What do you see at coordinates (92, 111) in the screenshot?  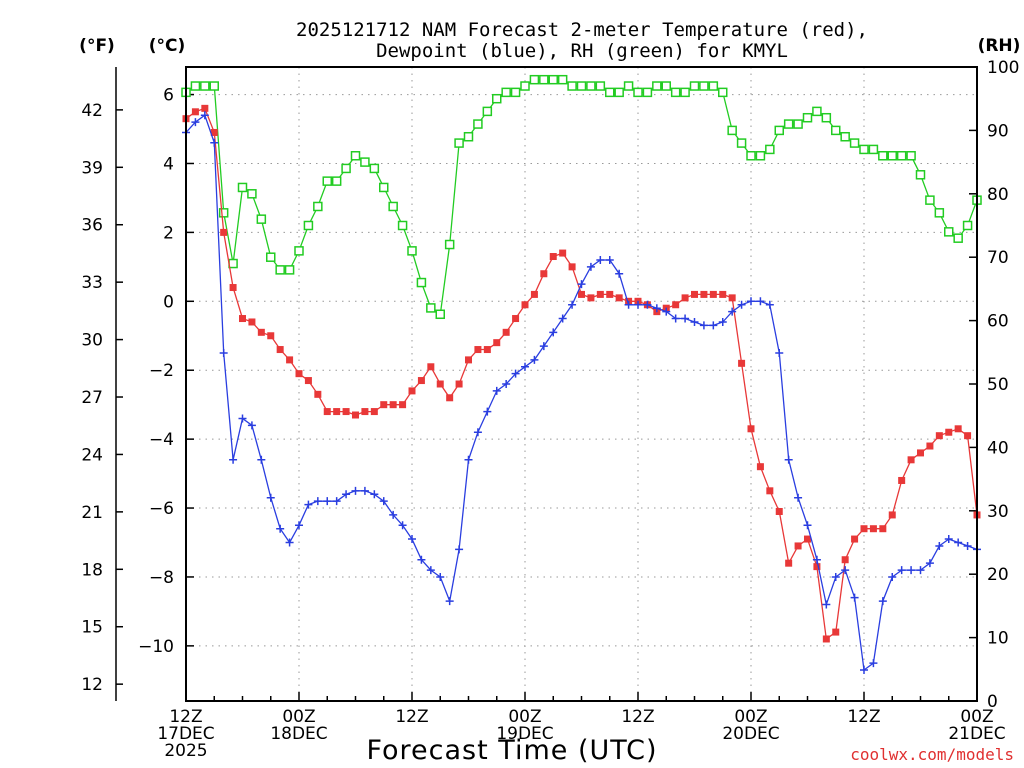 I see `fahrenheit-tick-label: 42` at bounding box center [92, 111].